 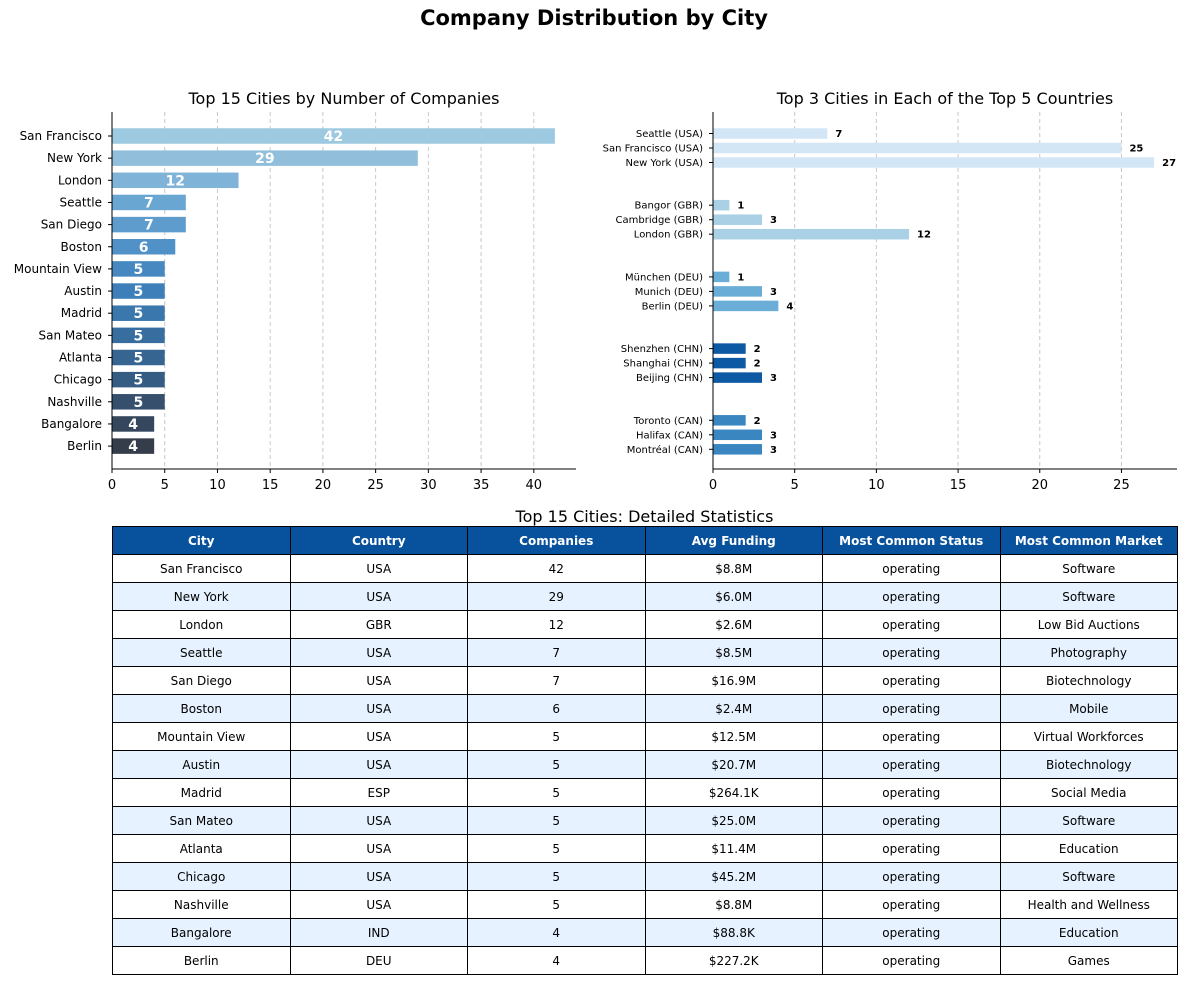 I want to click on table-cell: $25.0M, so click(x=733, y=820).